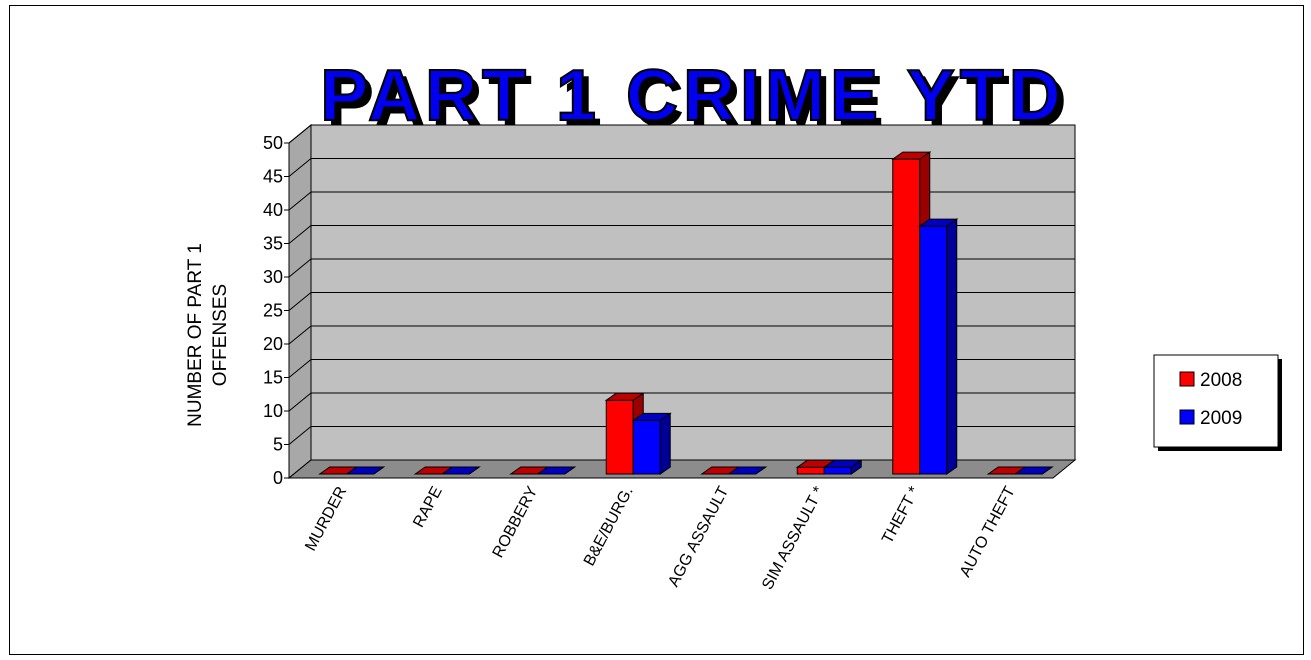  What do you see at coordinates (1221, 418) in the screenshot?
I see `legend-label: 2009` at bounding box center [1221, 418].